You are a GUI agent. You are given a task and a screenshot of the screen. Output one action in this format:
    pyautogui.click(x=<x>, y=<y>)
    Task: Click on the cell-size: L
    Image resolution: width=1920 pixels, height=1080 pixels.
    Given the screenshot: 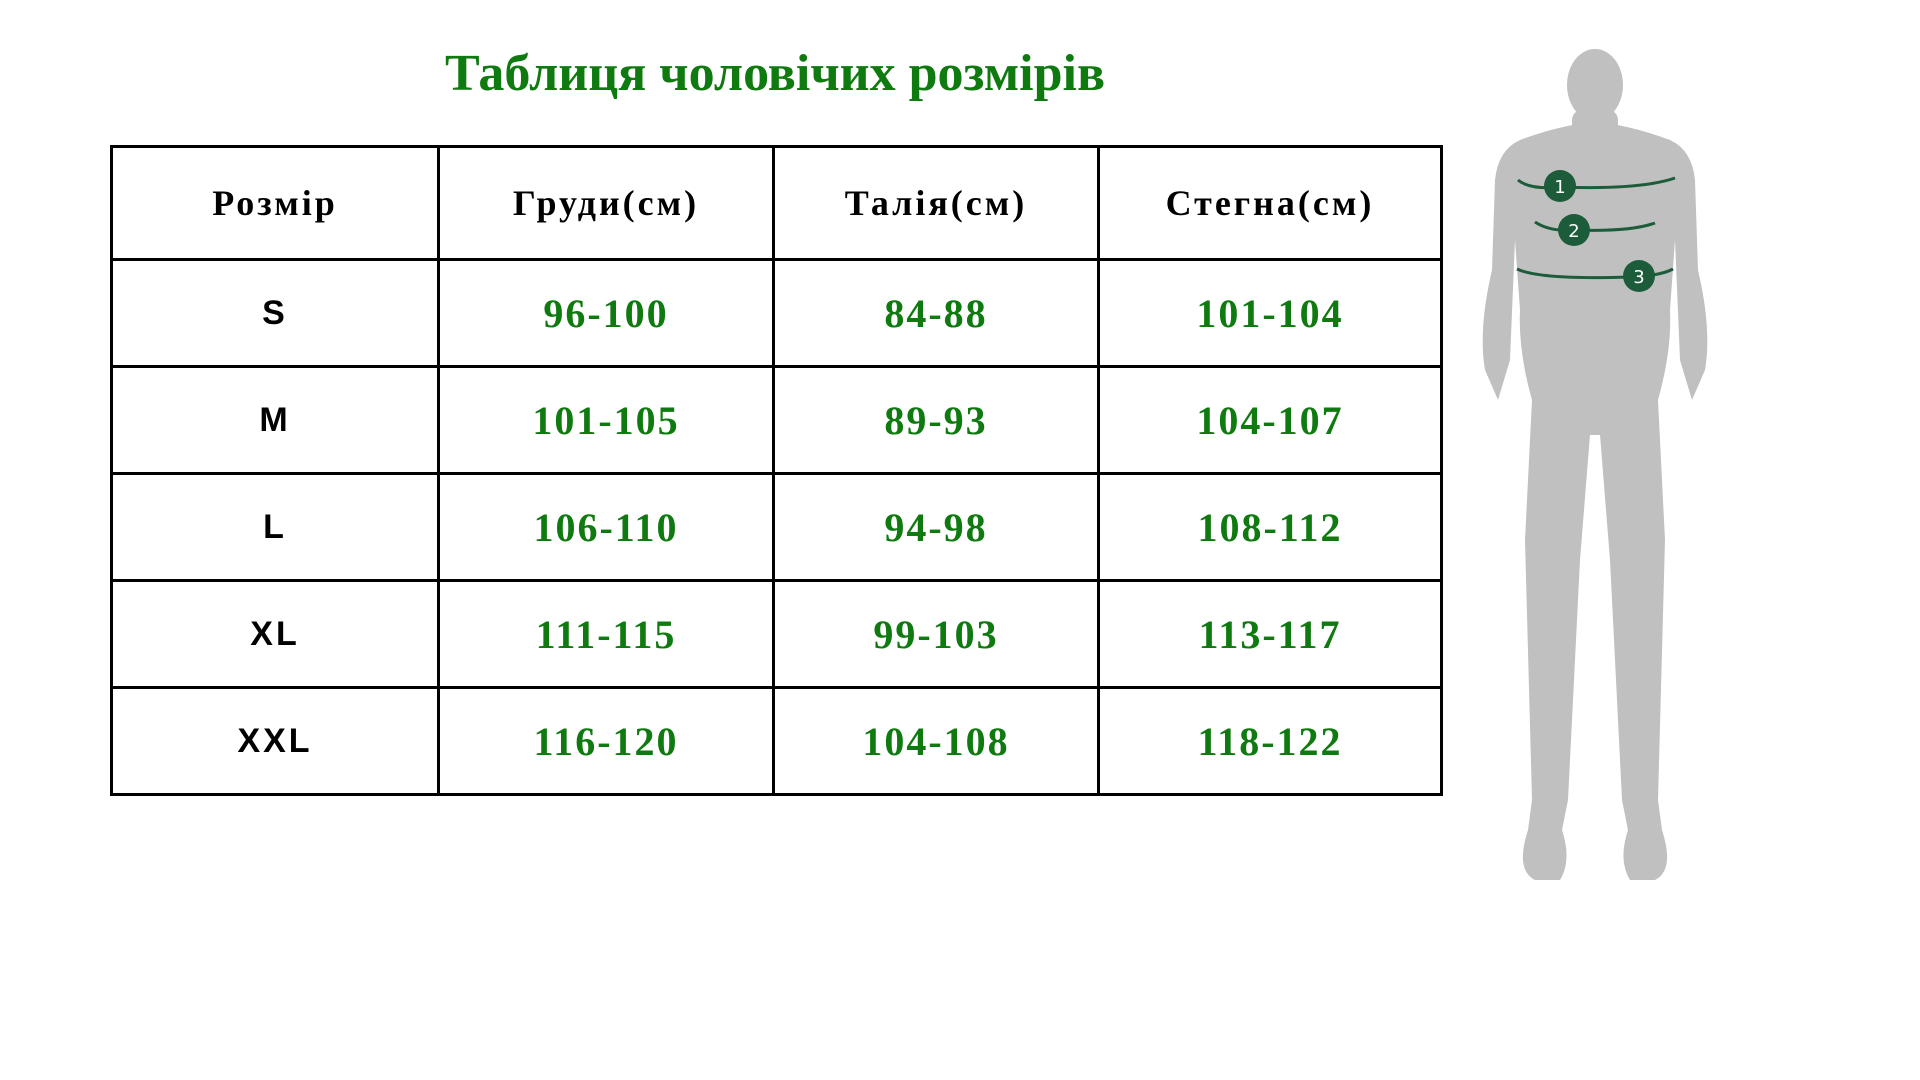 What is the action you would take?
    pyautogui.click(x=275, y=527)
    